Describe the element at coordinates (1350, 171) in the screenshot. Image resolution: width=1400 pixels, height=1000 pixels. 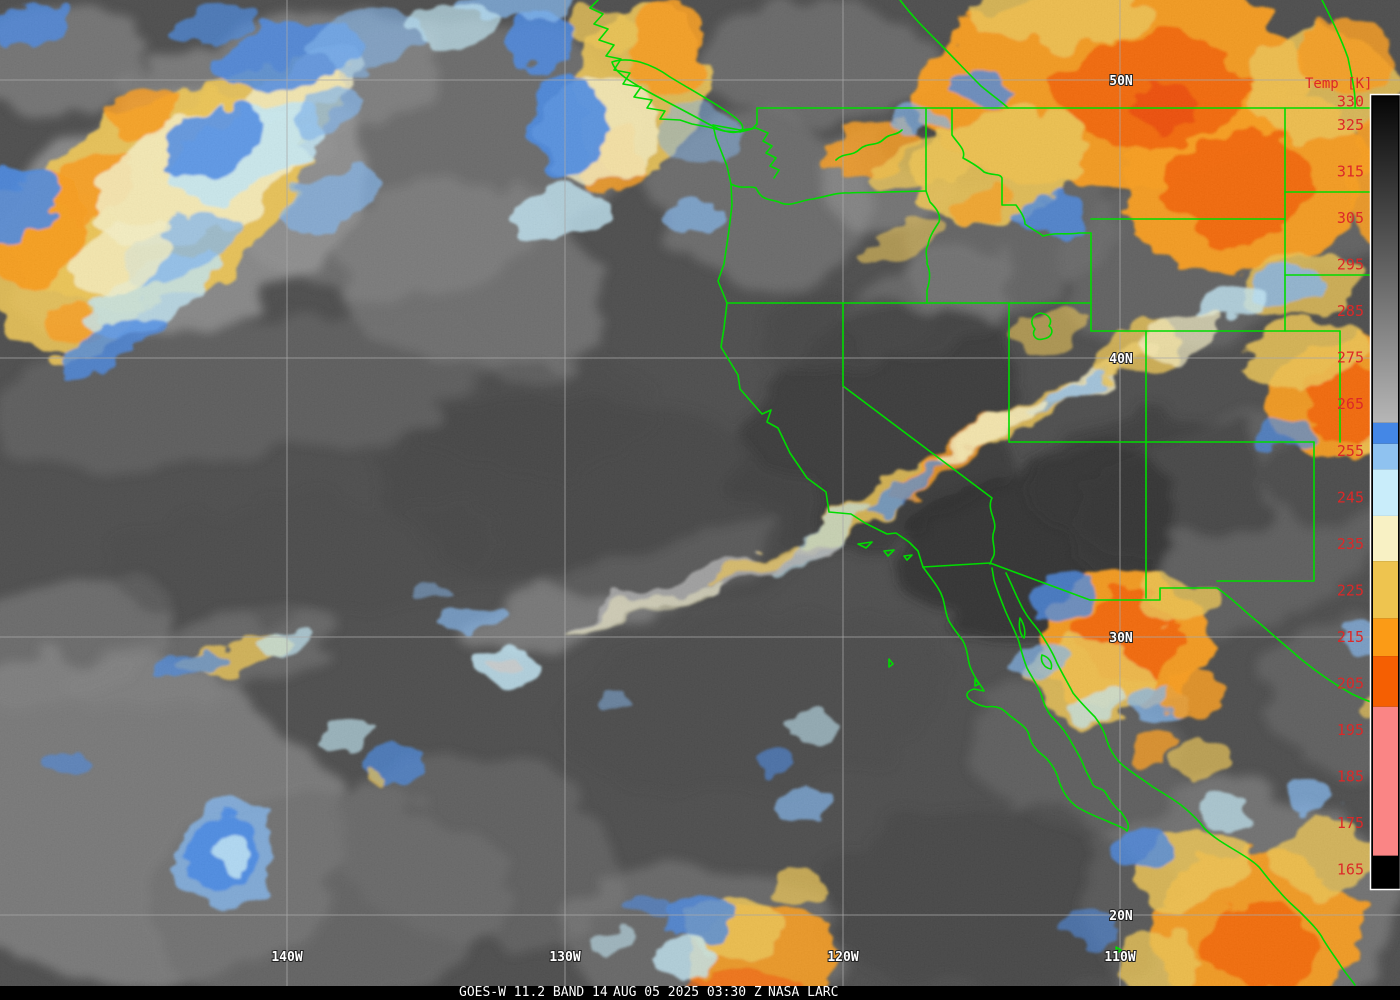
I see `colorbar-tick-label: 315` at that location.